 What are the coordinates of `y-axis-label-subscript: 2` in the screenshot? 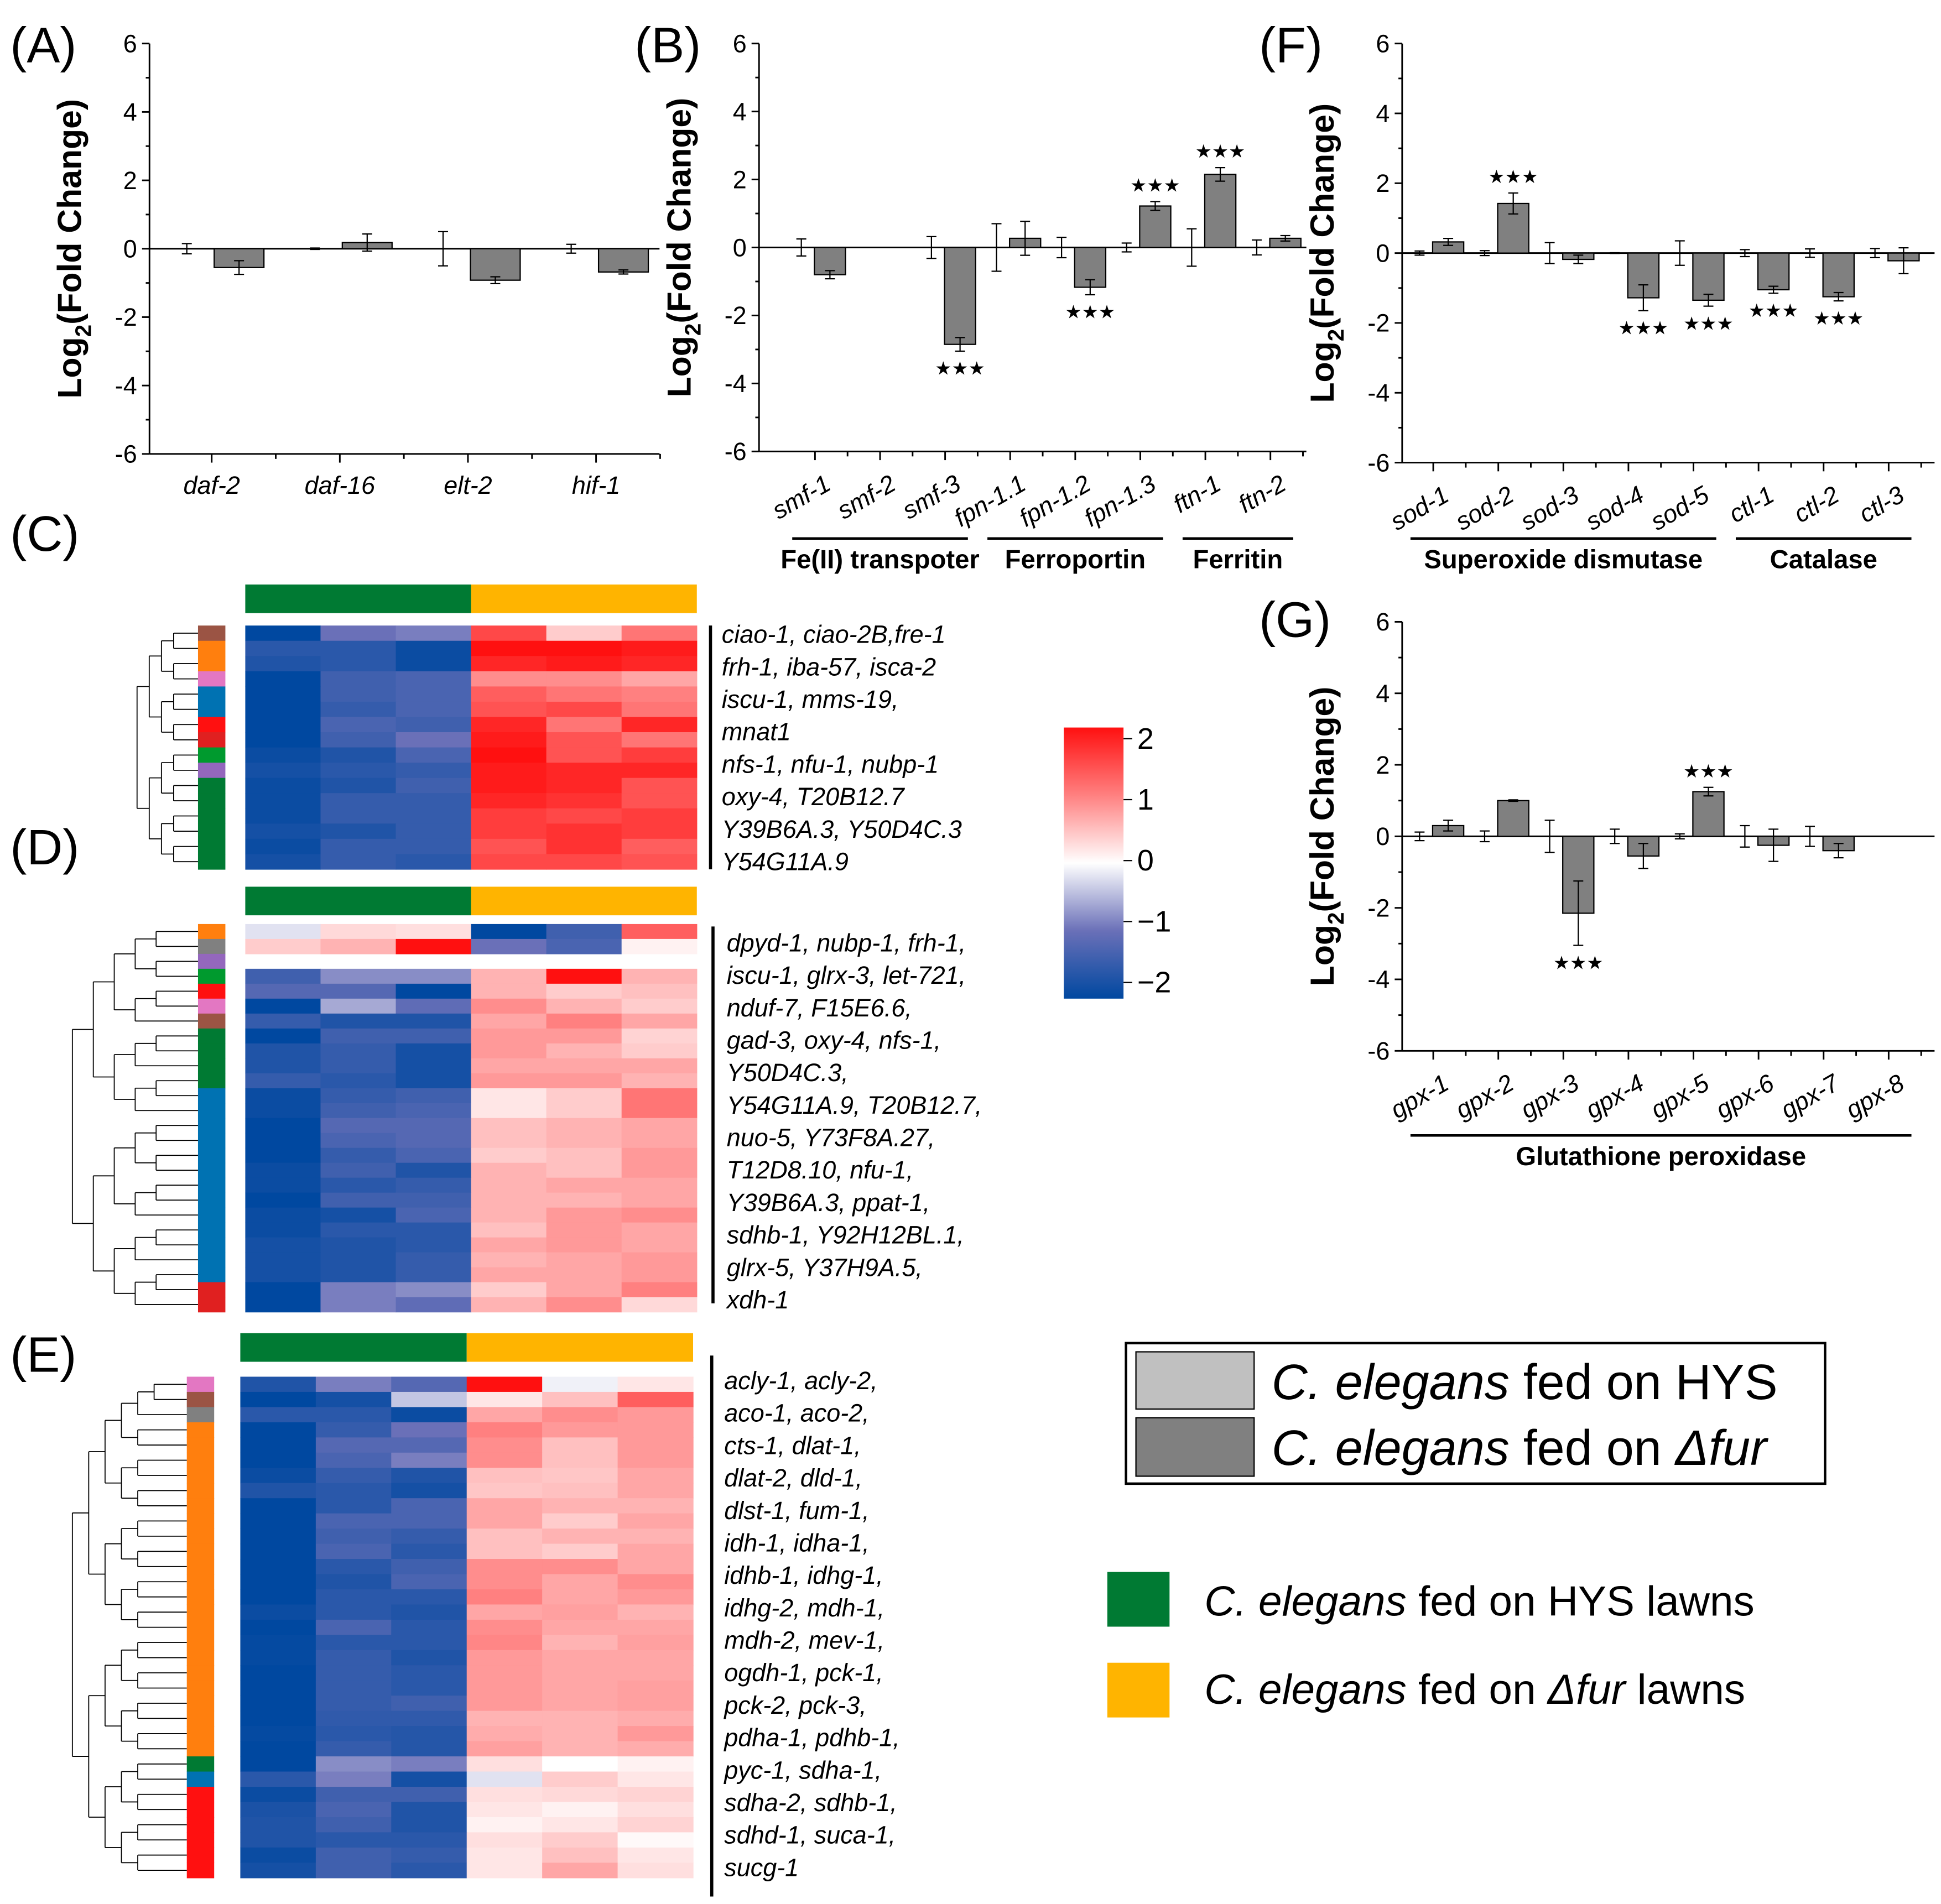 It's located at (83, 331).